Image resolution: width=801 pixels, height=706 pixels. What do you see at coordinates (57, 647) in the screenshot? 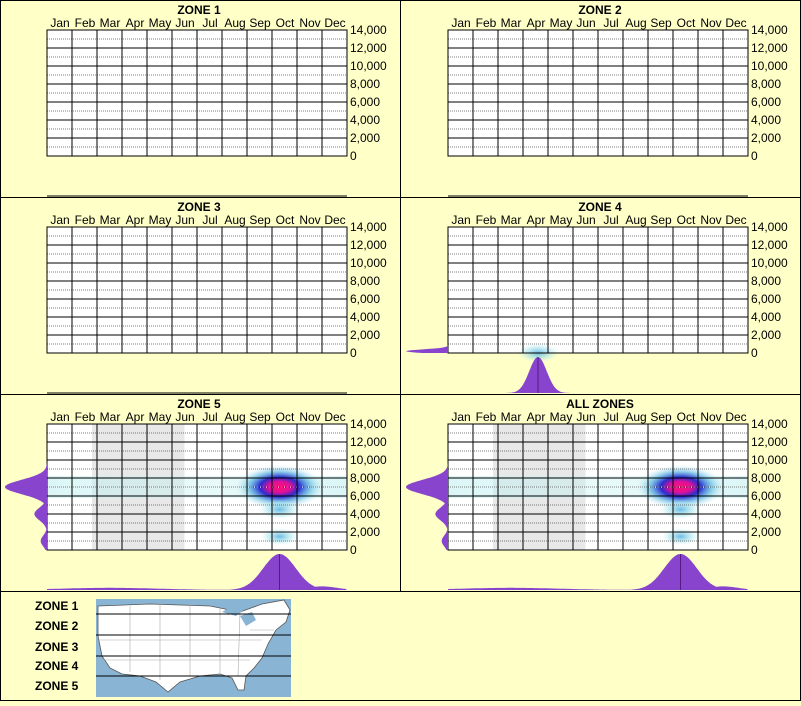
I see `legend-zone-3: ZONE 3` at bounding box center [57, 647].